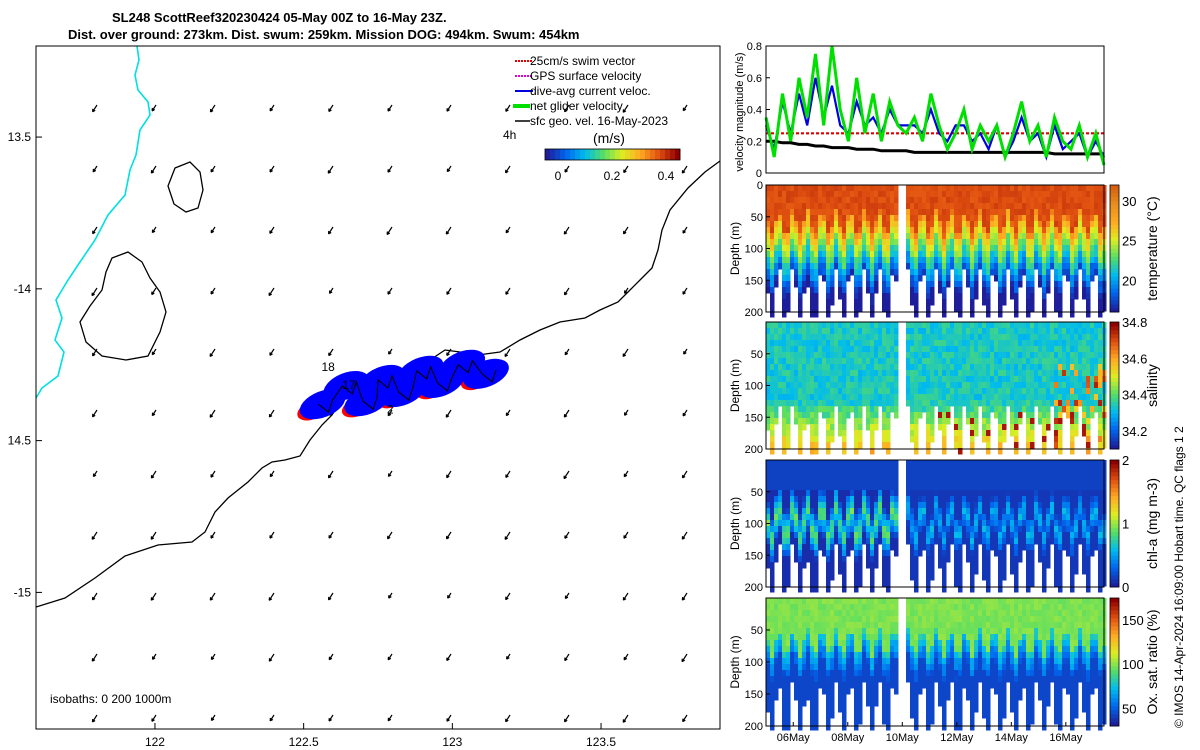  Describe the element at coordinates (566, 474) in the screenshot. I see `velocity-vector-shaft` at that location.